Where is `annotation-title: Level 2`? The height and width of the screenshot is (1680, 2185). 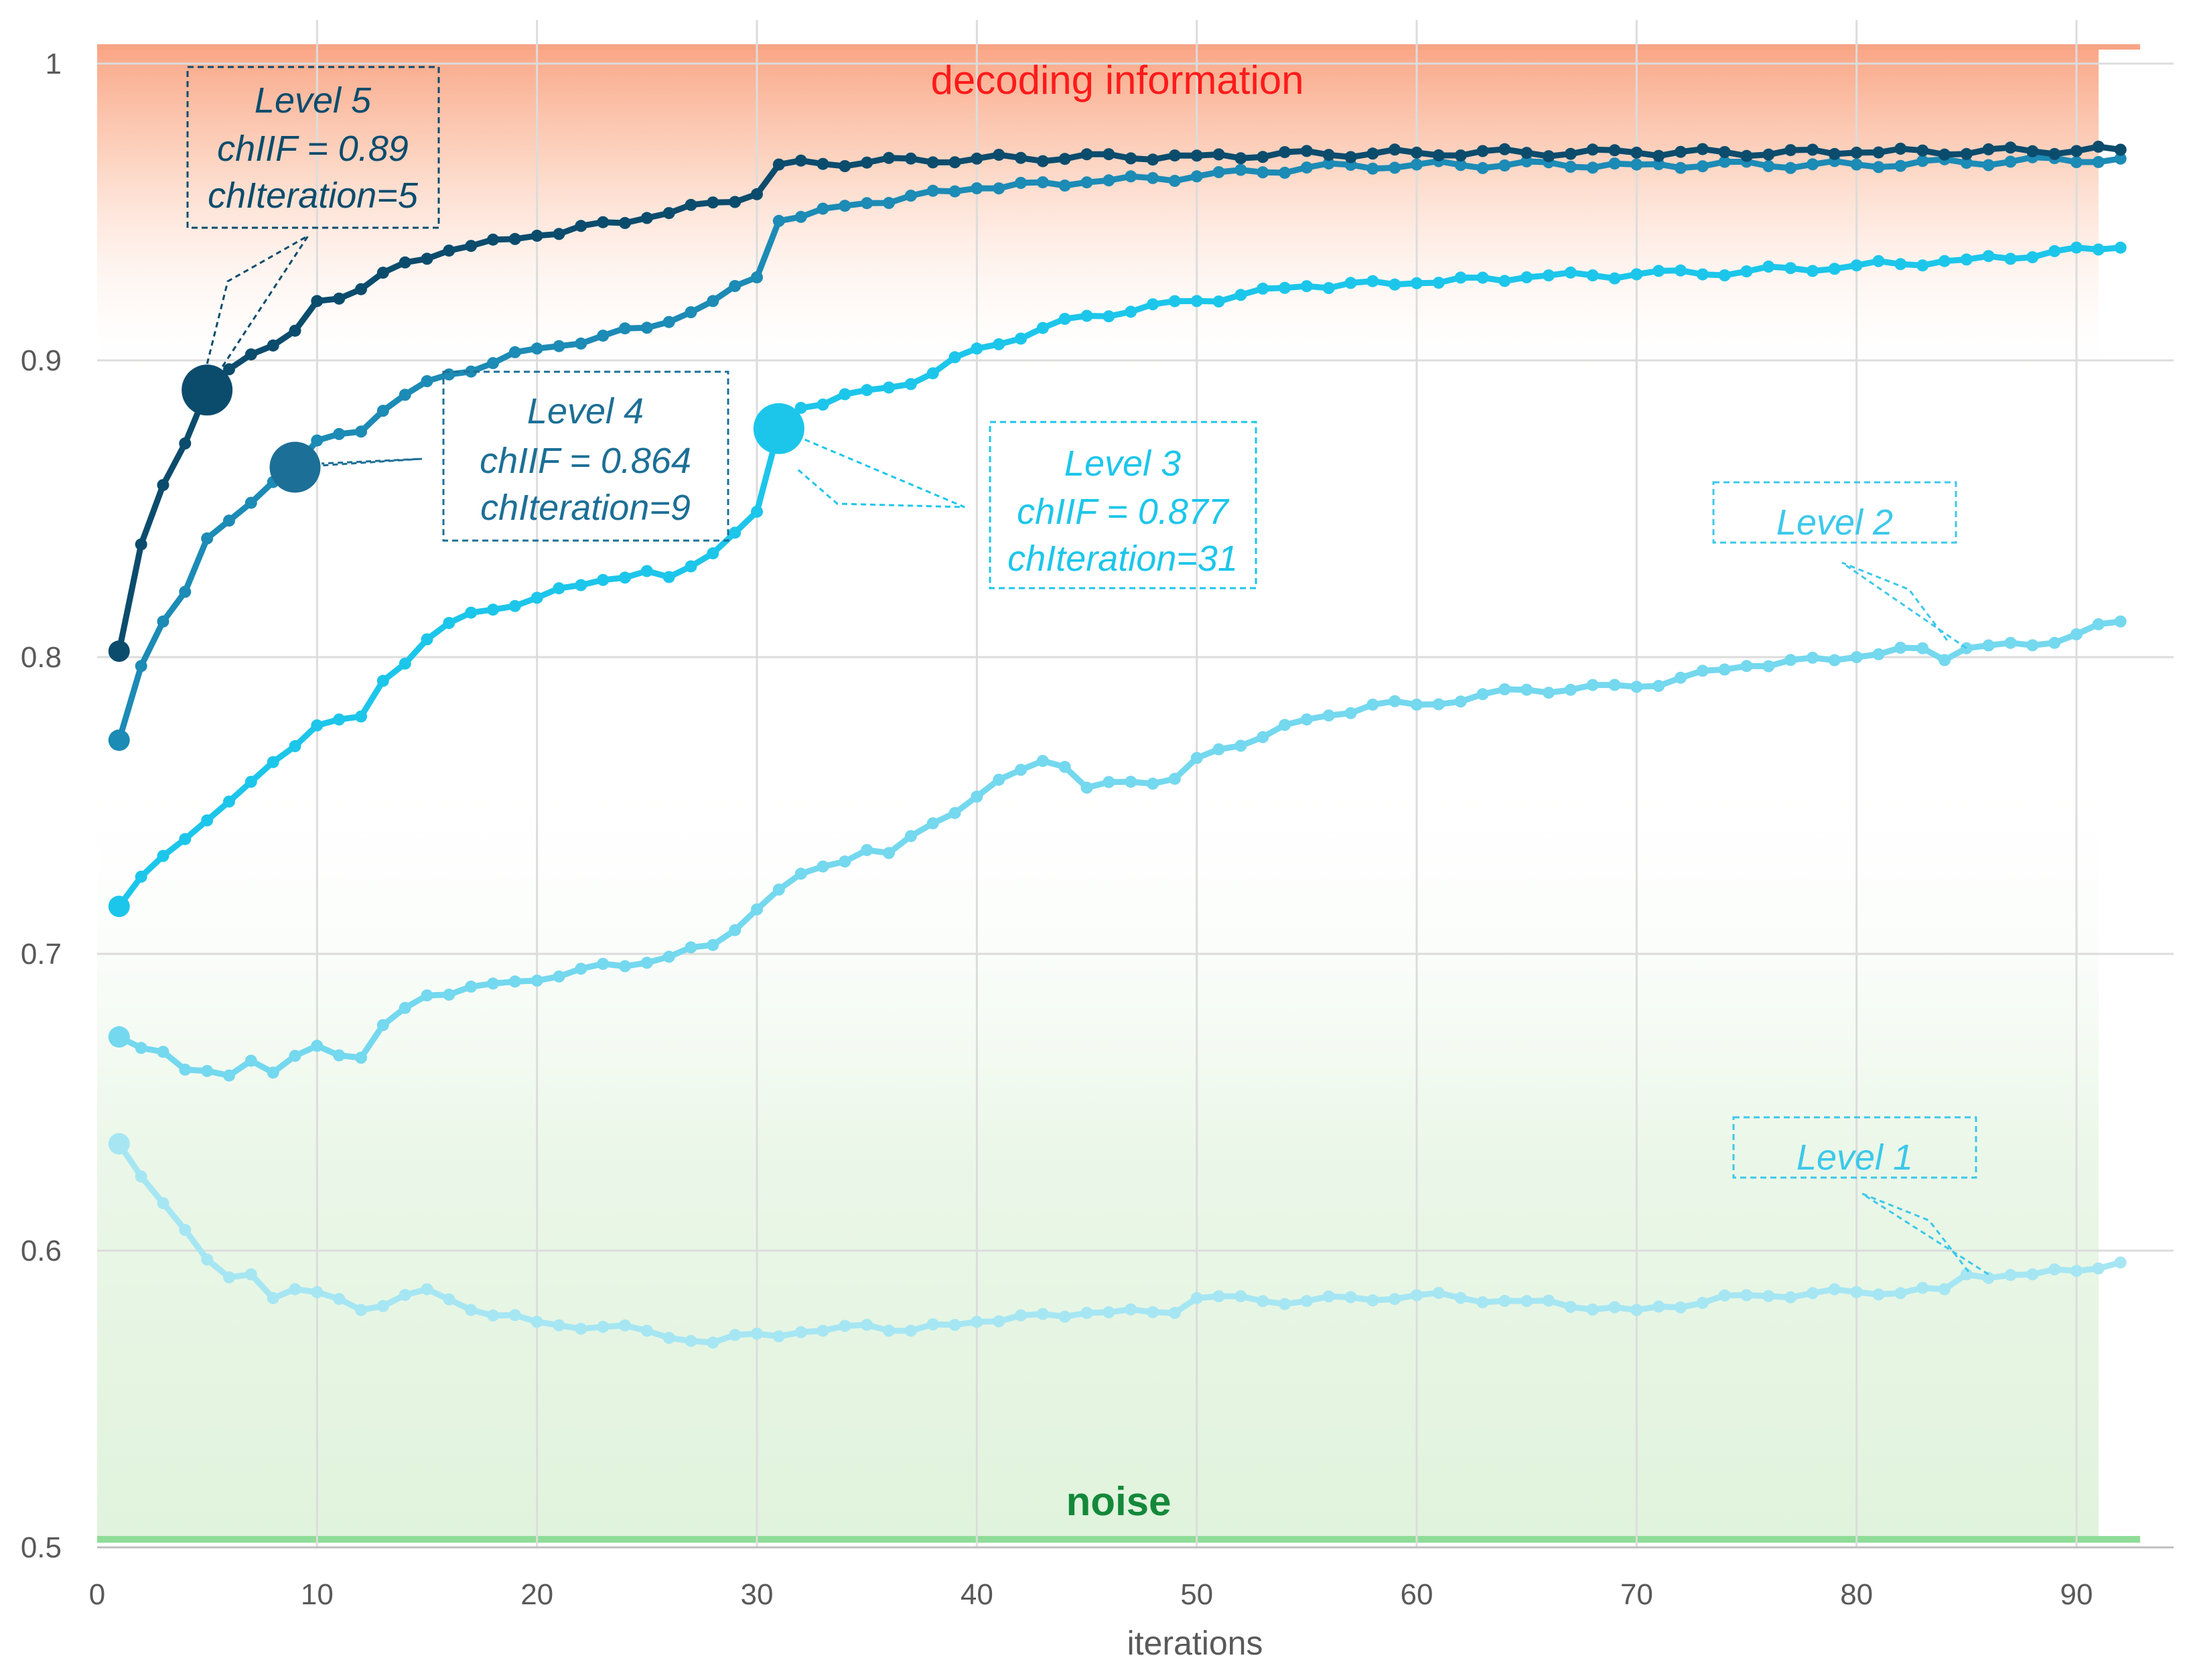
annotation-title: Level 2 is located at coordinates (1834, 522).